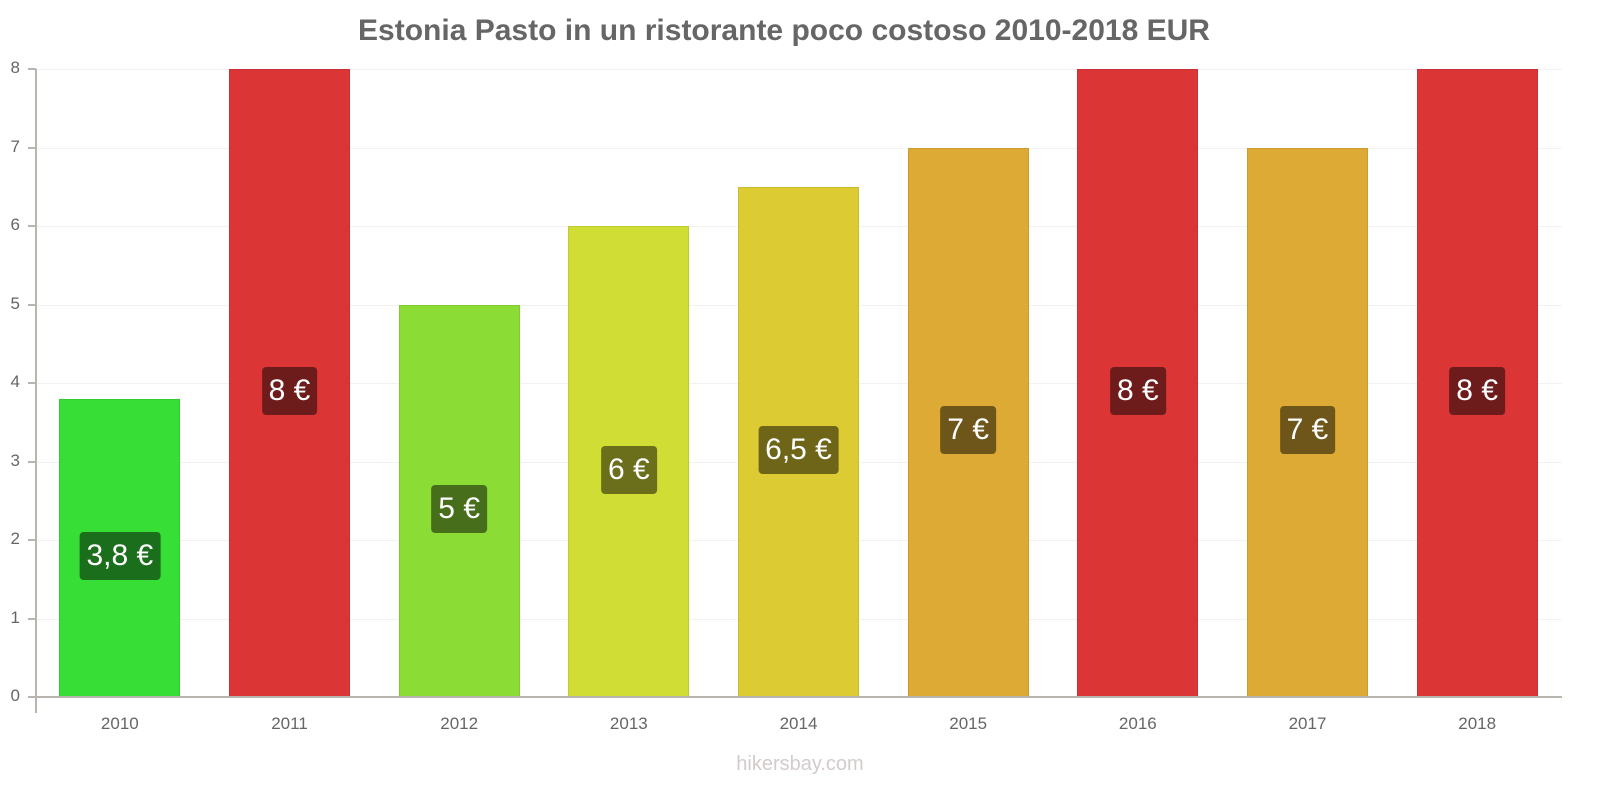  Describe the element at coordinates (15, 224) in the screenshot. I see `y-tick-label: 6` at that location.